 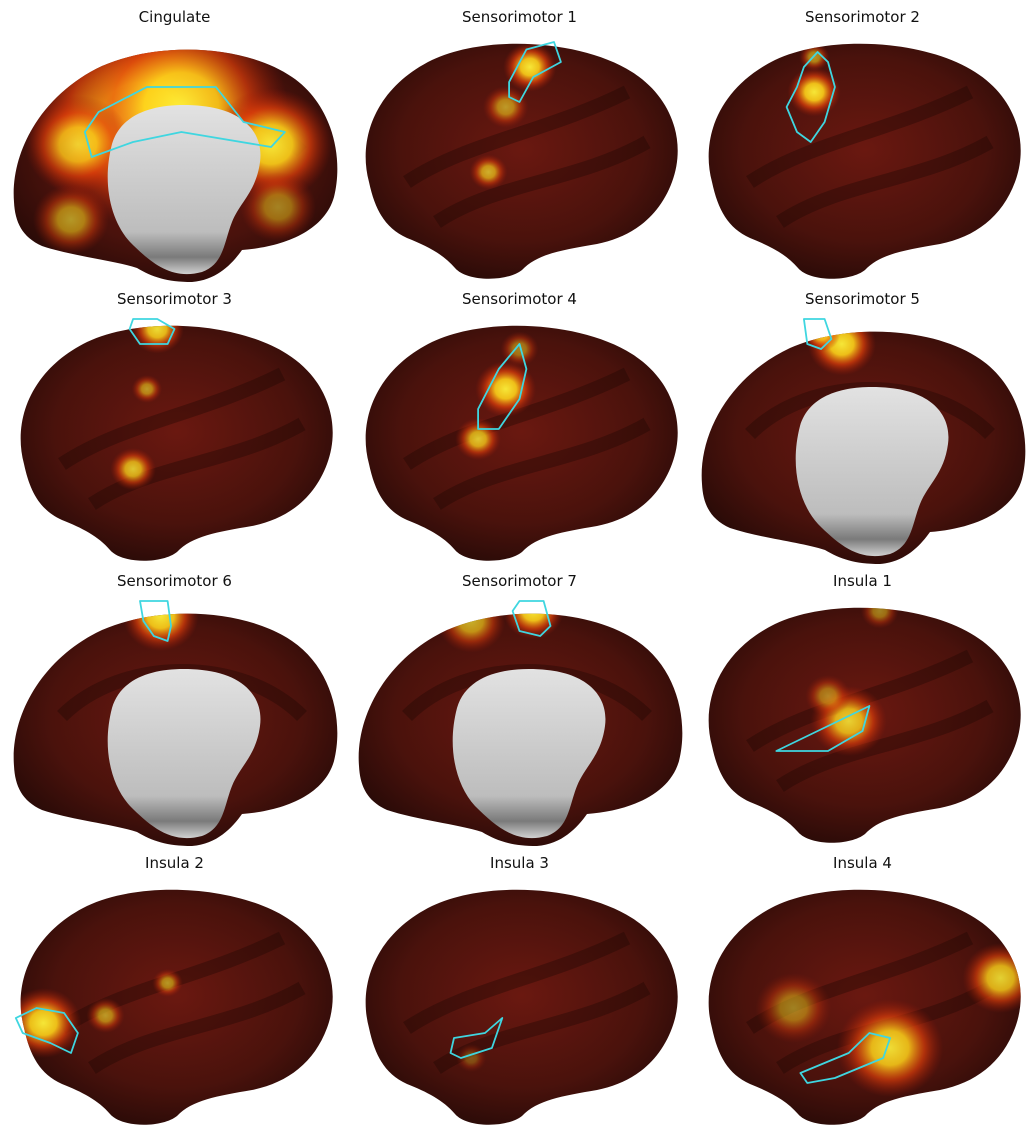 I want to click on panel-sensorimotor-3: Sensorimotor 3, so click(x=174, y=430).